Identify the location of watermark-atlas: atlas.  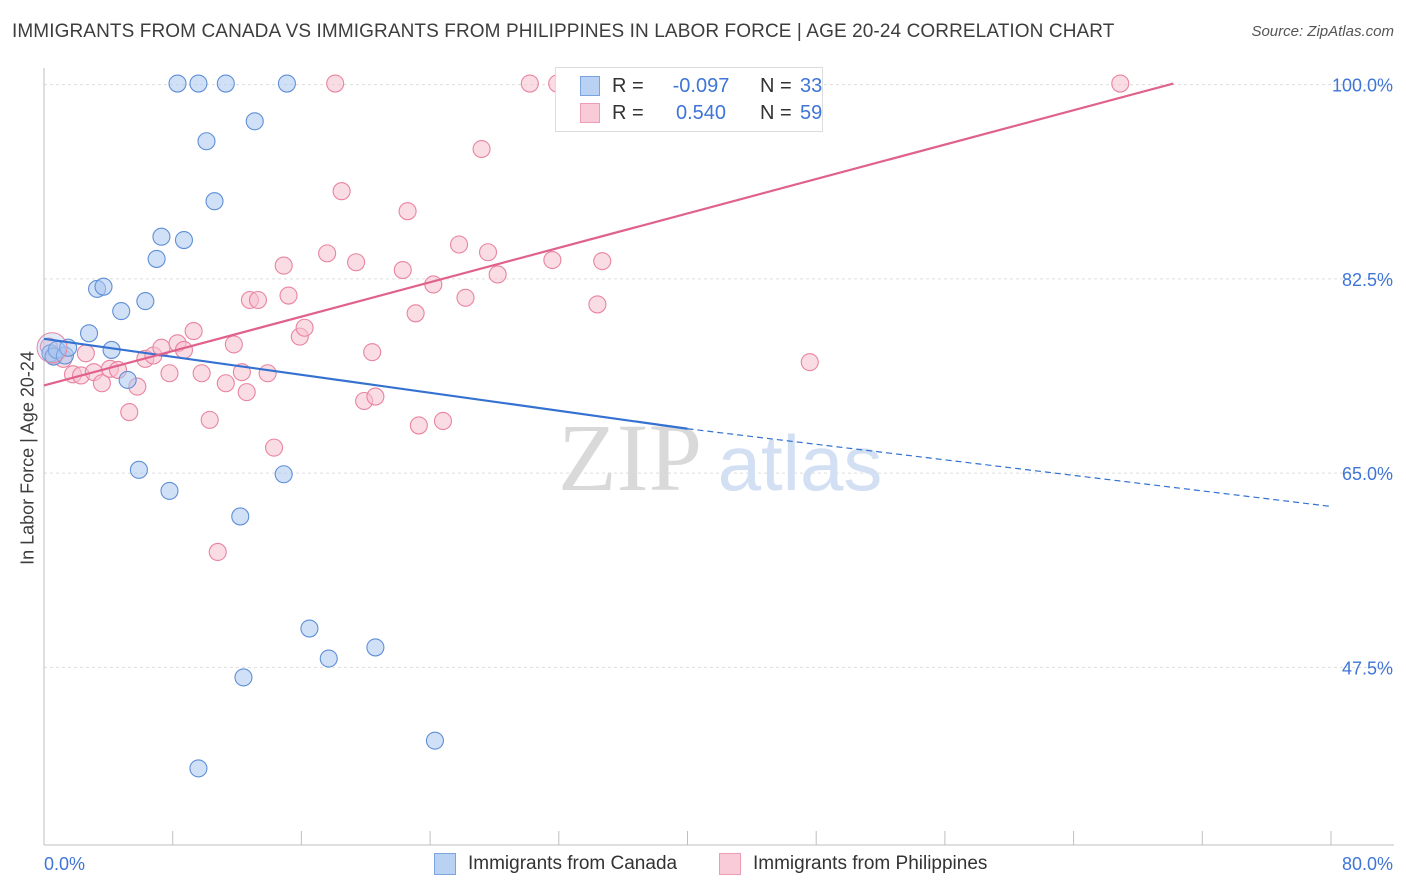
(800, 463).